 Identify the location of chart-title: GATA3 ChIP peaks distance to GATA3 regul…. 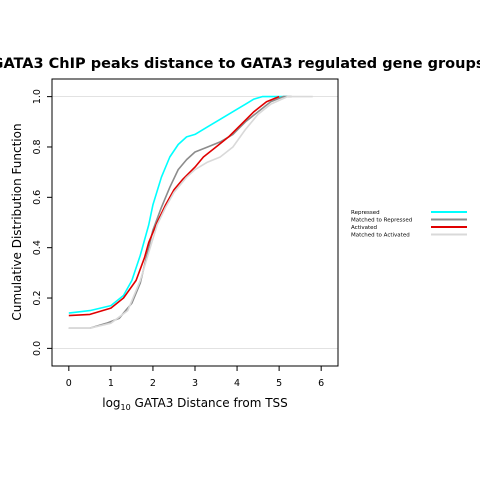
(240, 64).